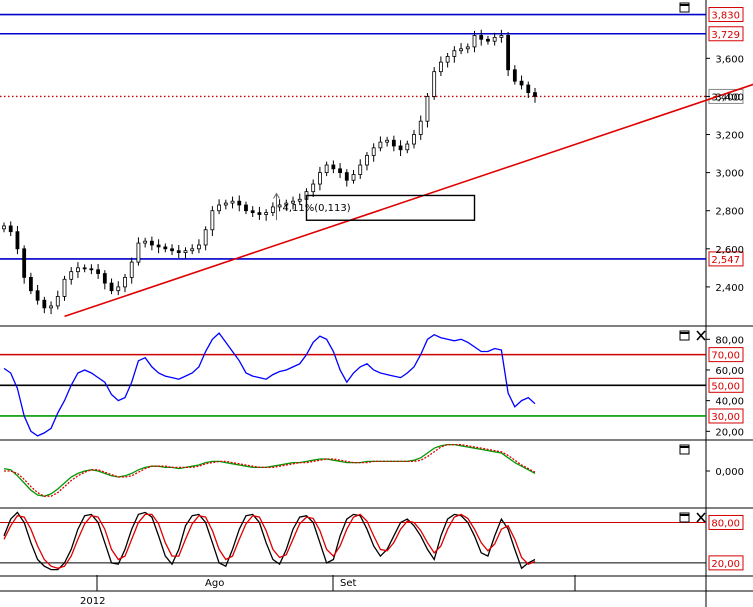 This screenshot has width=753, height=607. I want to click on x-month-label: Set, so click(348, 583).